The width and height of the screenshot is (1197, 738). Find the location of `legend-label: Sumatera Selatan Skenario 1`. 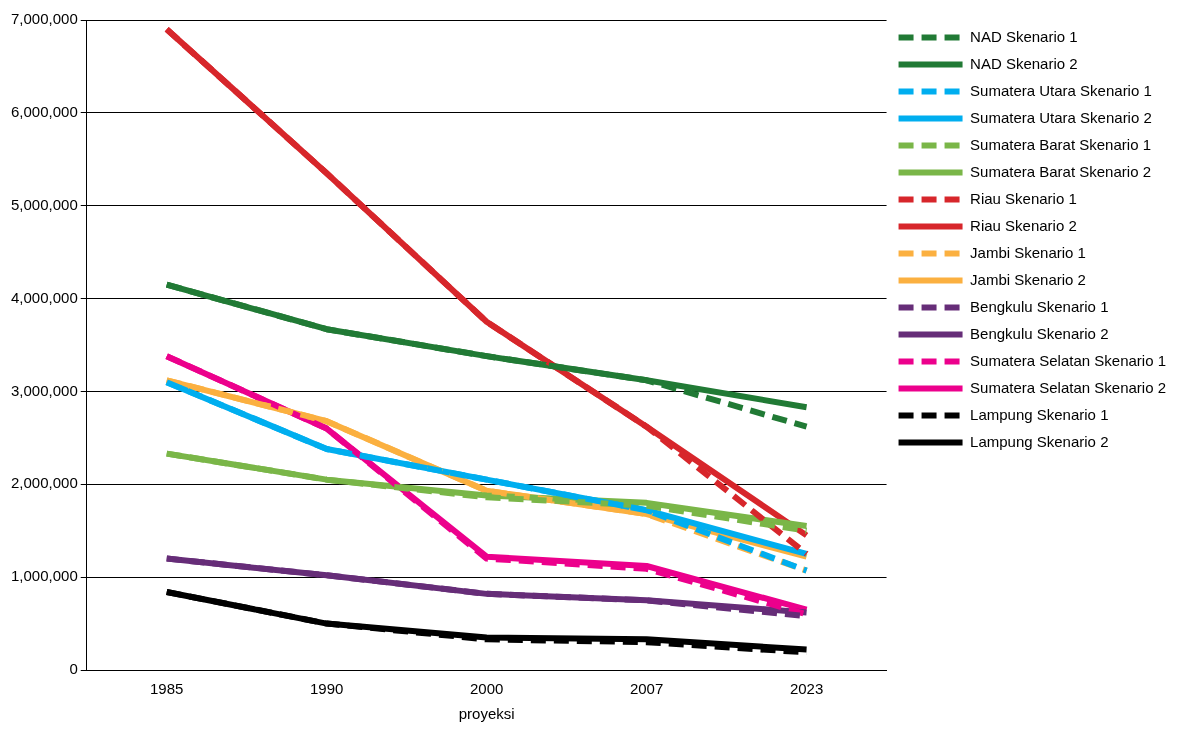

legend-label: Sumatera Selatan Skenario 1 is located at coordinates (1068, 360).